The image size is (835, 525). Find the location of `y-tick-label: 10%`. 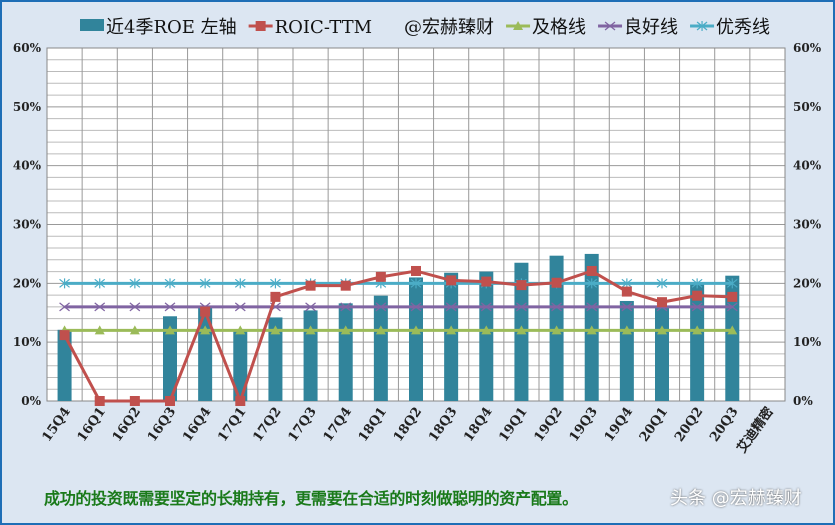

y-tick-label: 10% is located at coordinates (27, 342).